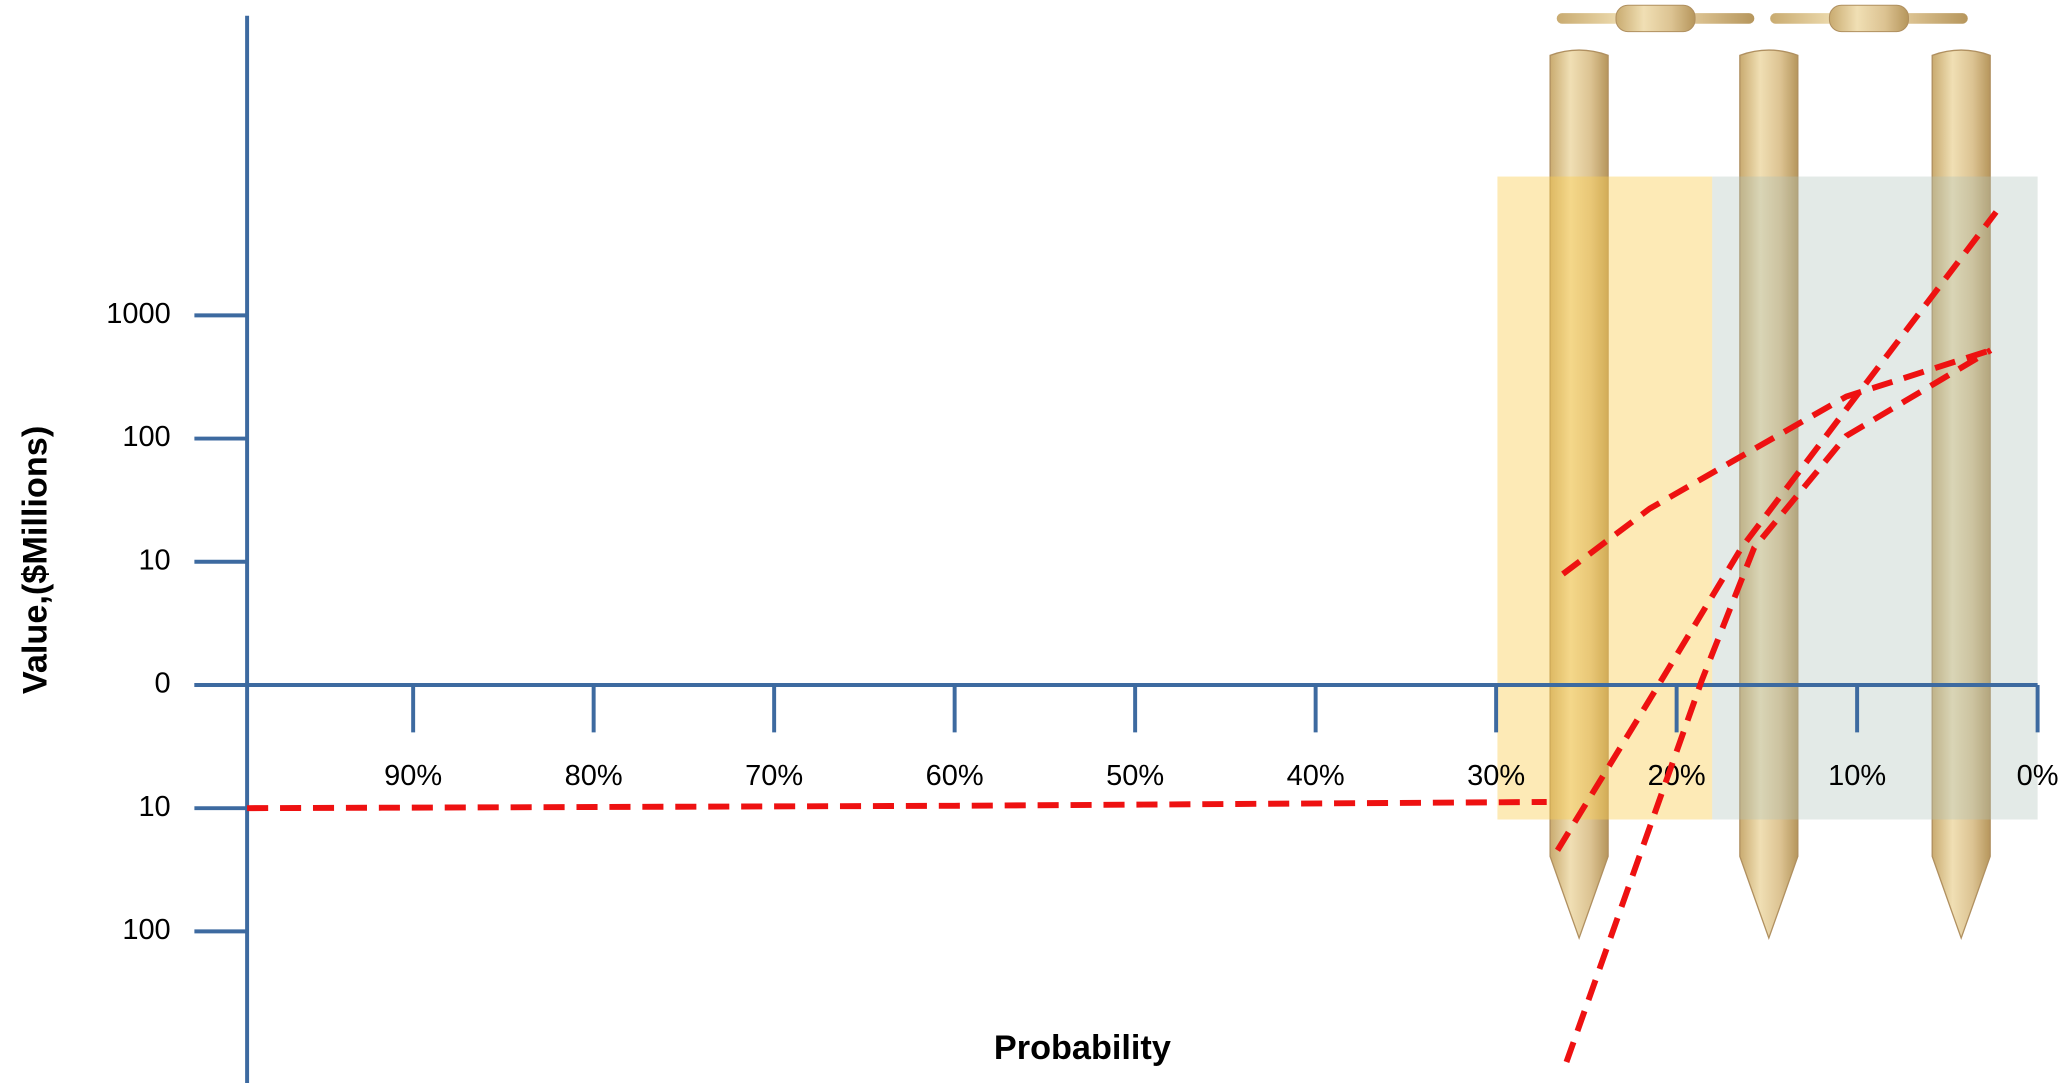 Image resolution: width=2066 pixels, height=1083 pixels. Describe the element at coordinates (1677, 776) in the screenshot. I see `x-tick-label: 20%` at that location.